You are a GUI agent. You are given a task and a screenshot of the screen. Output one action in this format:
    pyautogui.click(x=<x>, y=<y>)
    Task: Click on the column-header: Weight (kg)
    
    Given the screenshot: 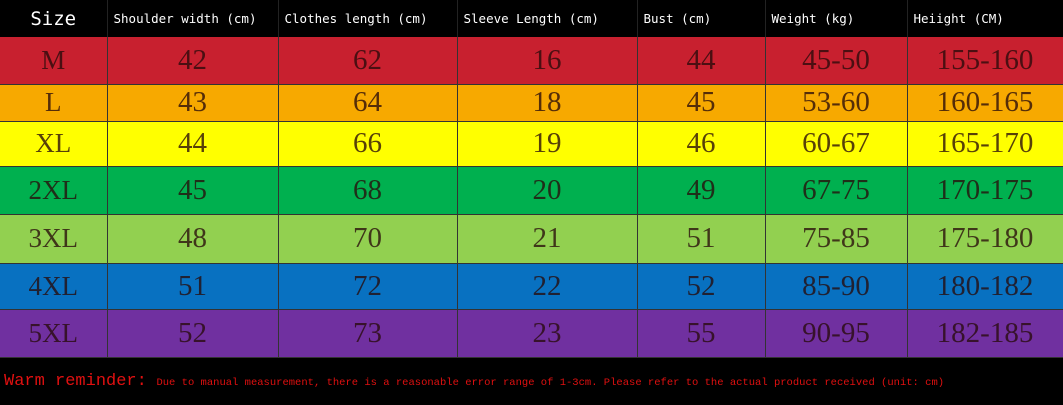 What is the action you would take?
    pyautogui.click(x=836, y=18)
    